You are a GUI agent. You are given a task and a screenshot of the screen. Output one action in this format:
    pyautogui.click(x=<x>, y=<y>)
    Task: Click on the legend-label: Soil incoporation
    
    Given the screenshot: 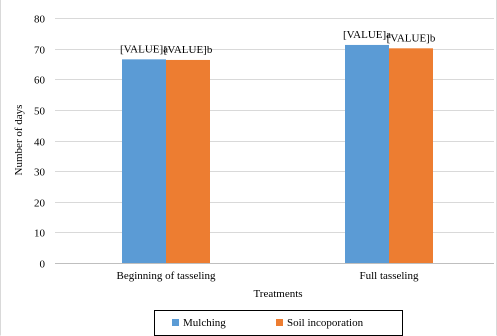 What is the action you would take?
    pyautogui.click(x=325, y=323)
    